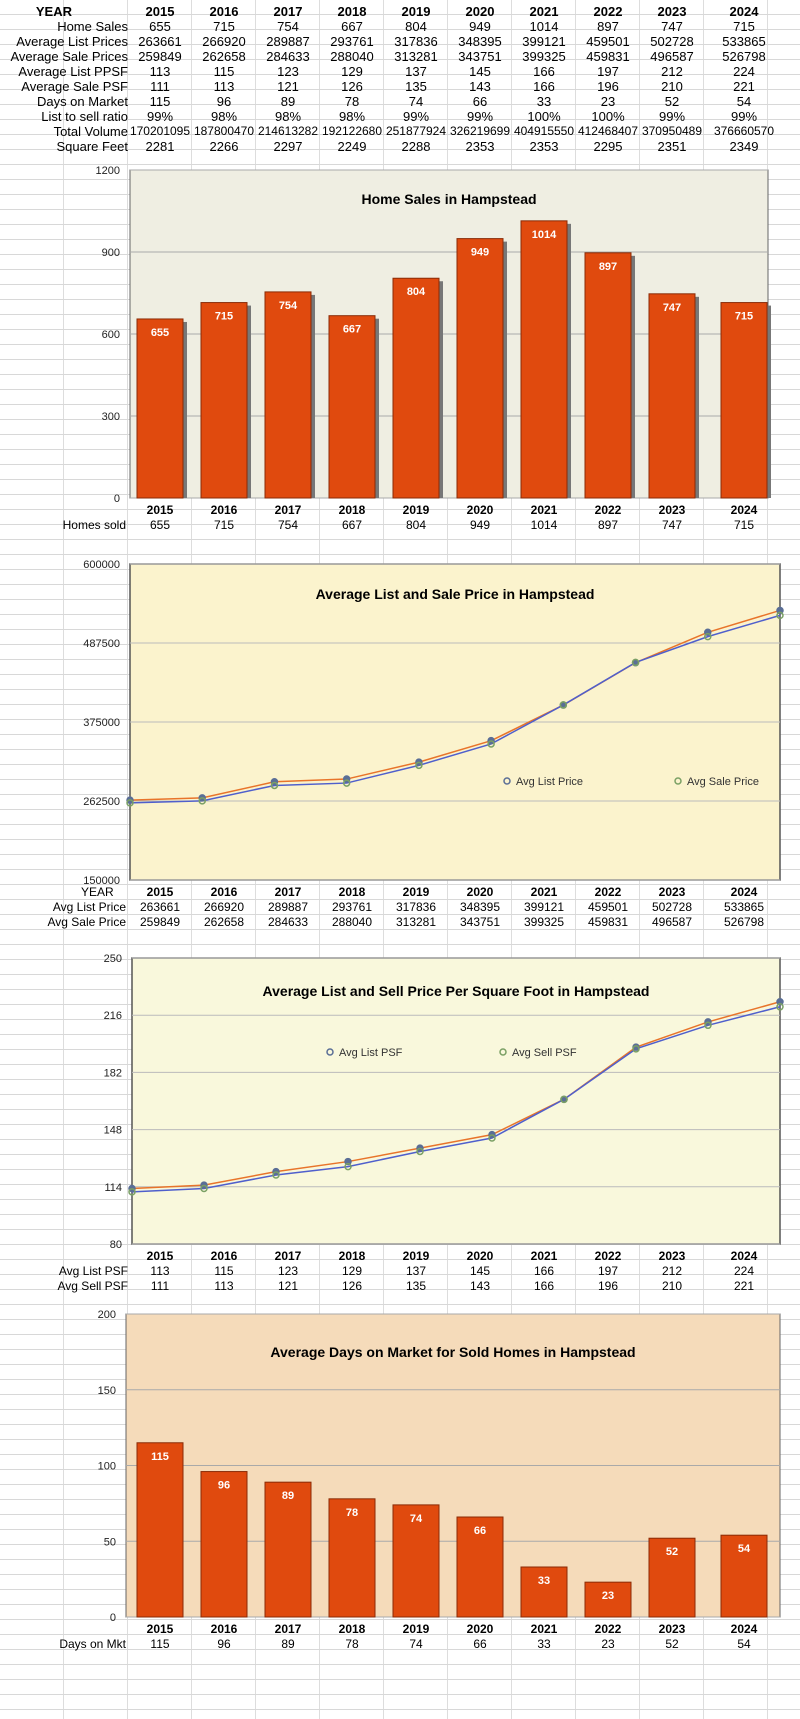 This screenshot has width=800, height=1719. I want to click on table-cell: 145, so click(480, 1271).